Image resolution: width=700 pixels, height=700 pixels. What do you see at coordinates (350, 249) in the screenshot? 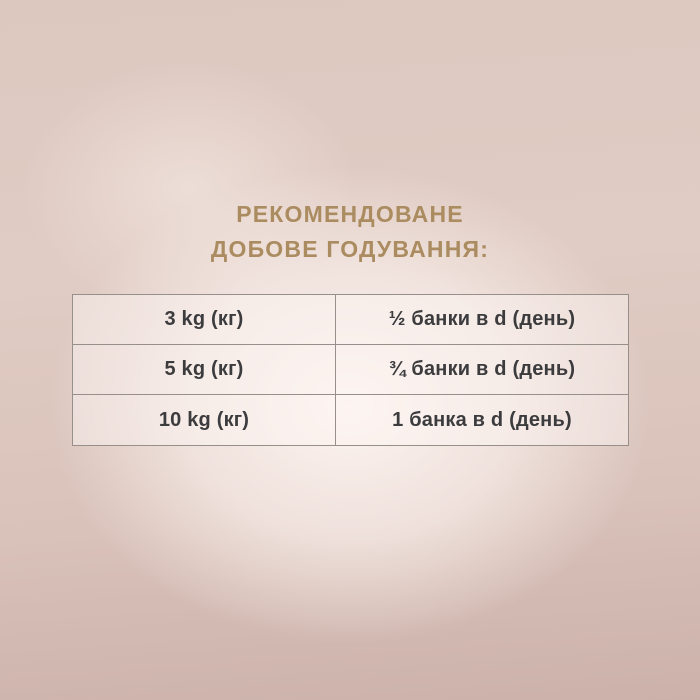
I see `title-line-2: ДОБОВЕ ГОДУВАННЯ:` at bounding box center [350, 249].